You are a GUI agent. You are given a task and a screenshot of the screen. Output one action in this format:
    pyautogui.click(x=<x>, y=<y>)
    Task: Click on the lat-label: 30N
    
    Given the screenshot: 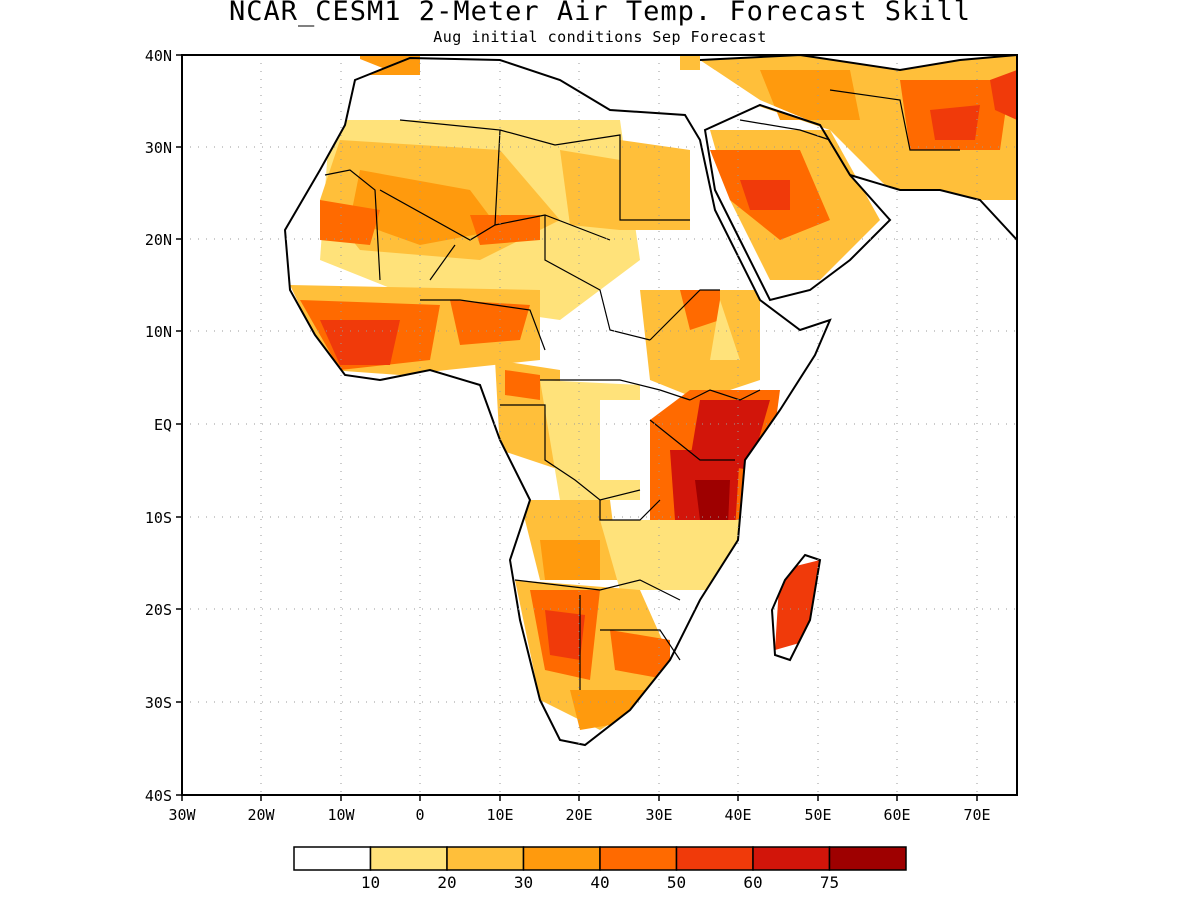 What is the action you would take?
    pyautogui.click(x=158, y=148)
    